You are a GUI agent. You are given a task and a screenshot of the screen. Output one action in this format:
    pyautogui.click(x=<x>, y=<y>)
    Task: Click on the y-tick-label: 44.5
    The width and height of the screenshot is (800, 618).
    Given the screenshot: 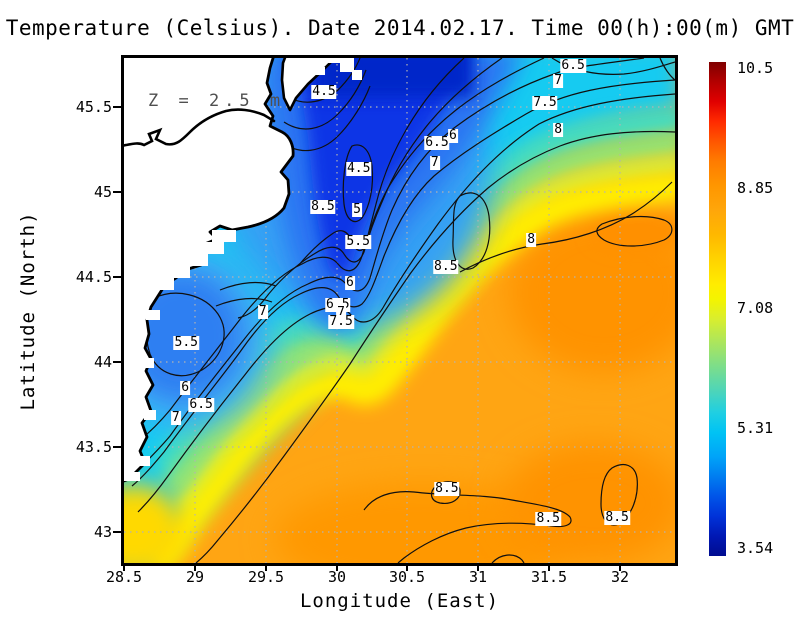 What is the action you would take?
    pyautogui.click(x=93, y=277)
    